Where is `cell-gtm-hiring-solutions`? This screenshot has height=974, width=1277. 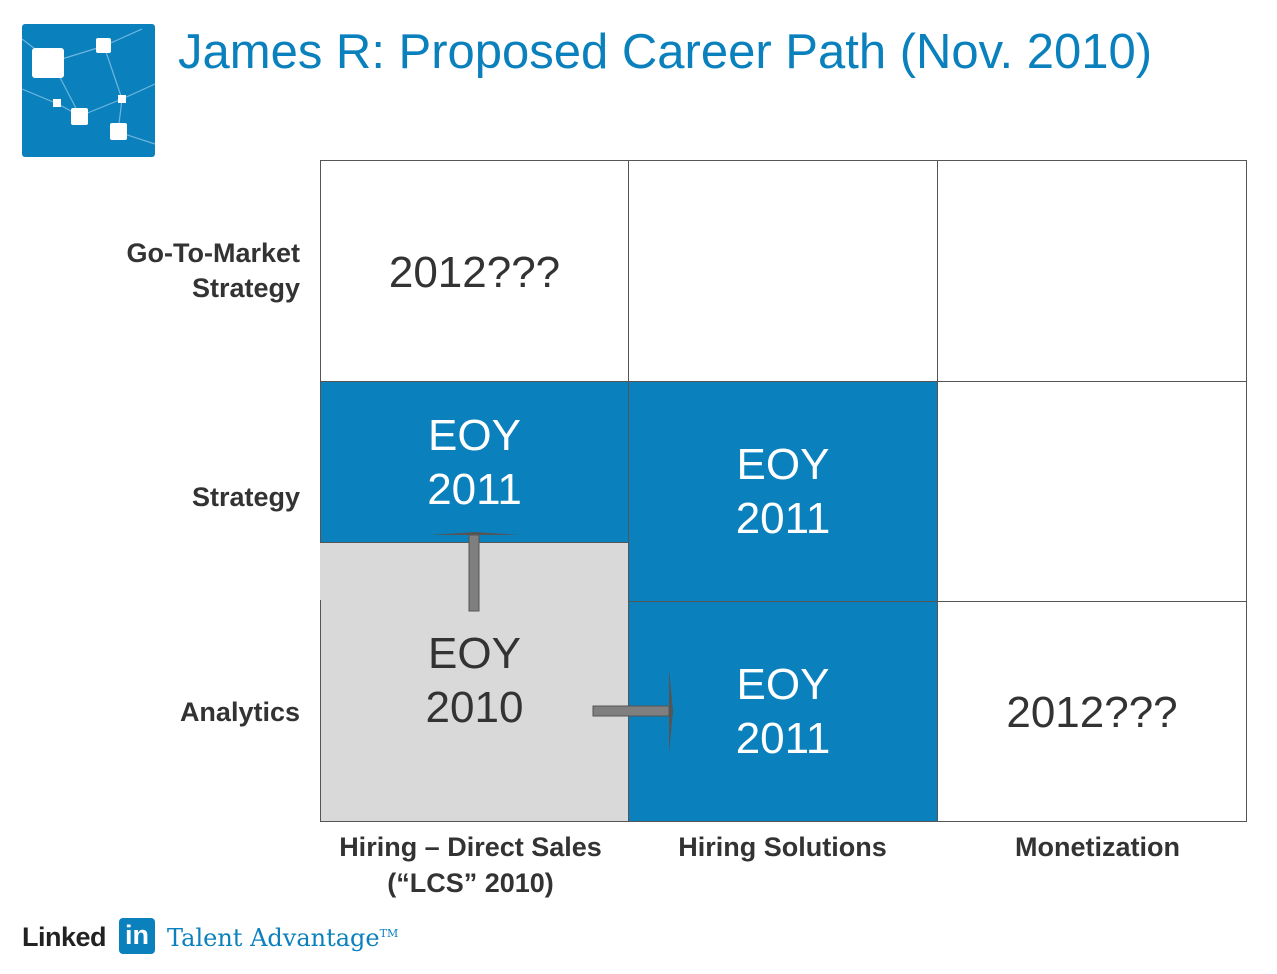 cell-gtm-hiring-solutions is located at coordinates (783, 271).